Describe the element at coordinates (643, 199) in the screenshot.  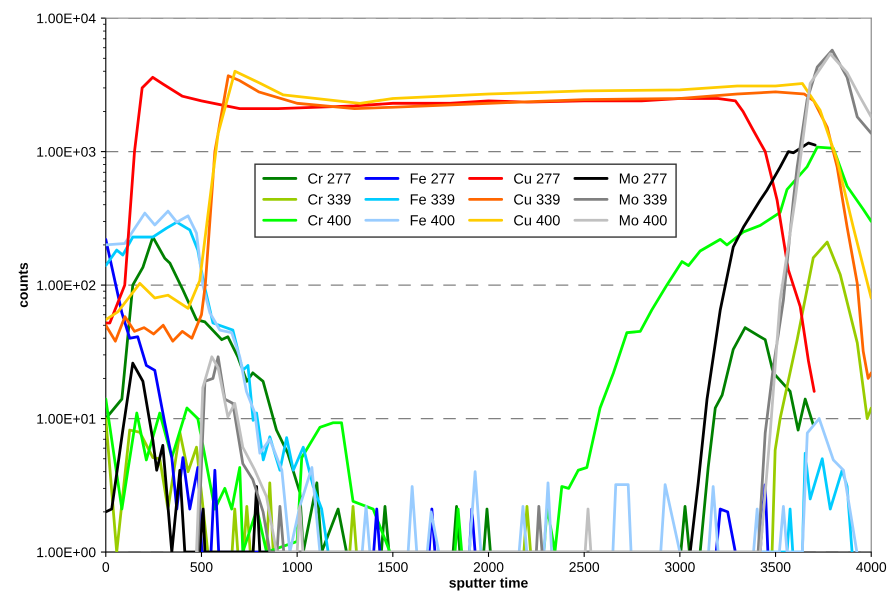
I see `legend-label: Mo 339` at that location.